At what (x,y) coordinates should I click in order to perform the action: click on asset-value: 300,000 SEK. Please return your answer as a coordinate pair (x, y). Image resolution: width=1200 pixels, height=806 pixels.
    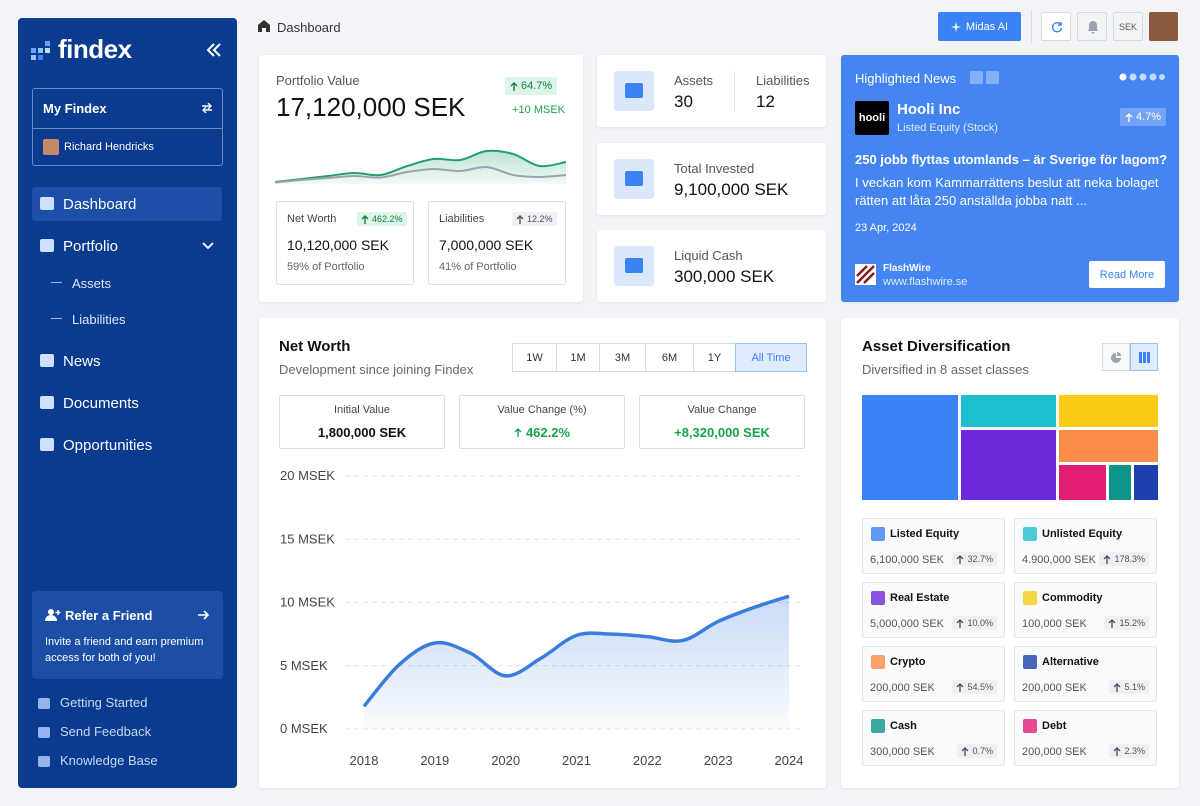
    Looking at the image, I should click on (902, 752).